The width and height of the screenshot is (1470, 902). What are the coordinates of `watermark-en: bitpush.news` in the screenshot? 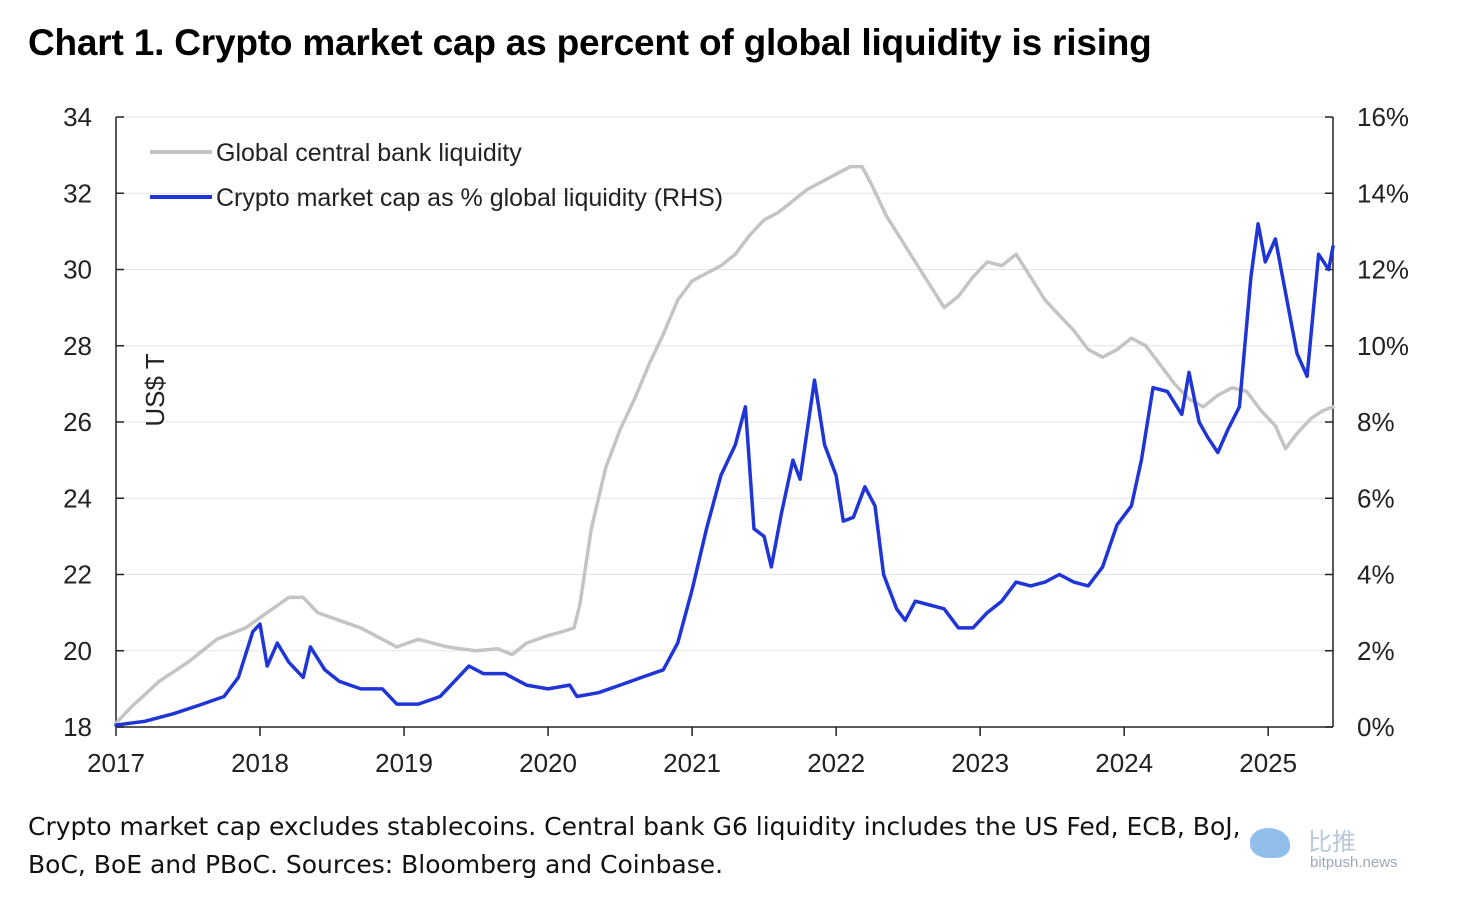 It's located at (1354, 862).